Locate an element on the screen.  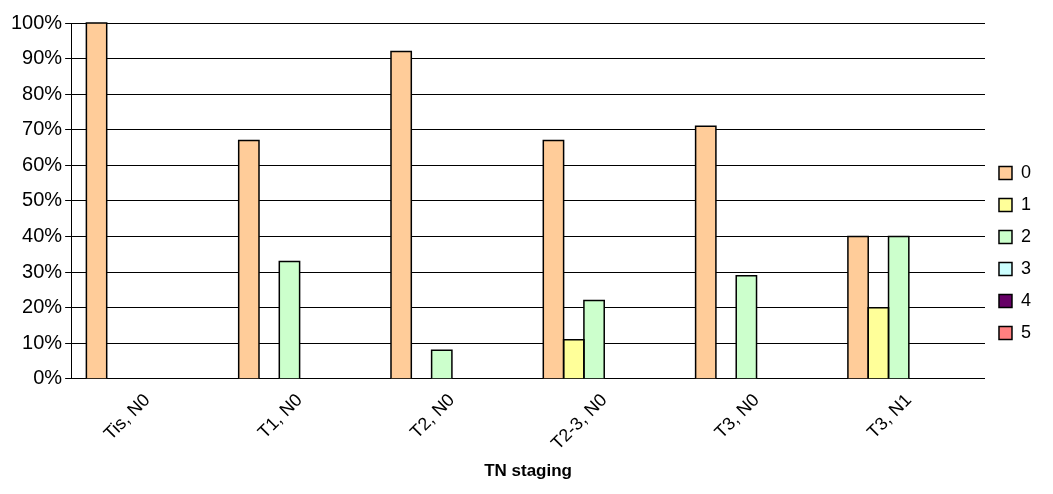
x-tick-label: Tis, N0 is located at coordinates (126, 416).